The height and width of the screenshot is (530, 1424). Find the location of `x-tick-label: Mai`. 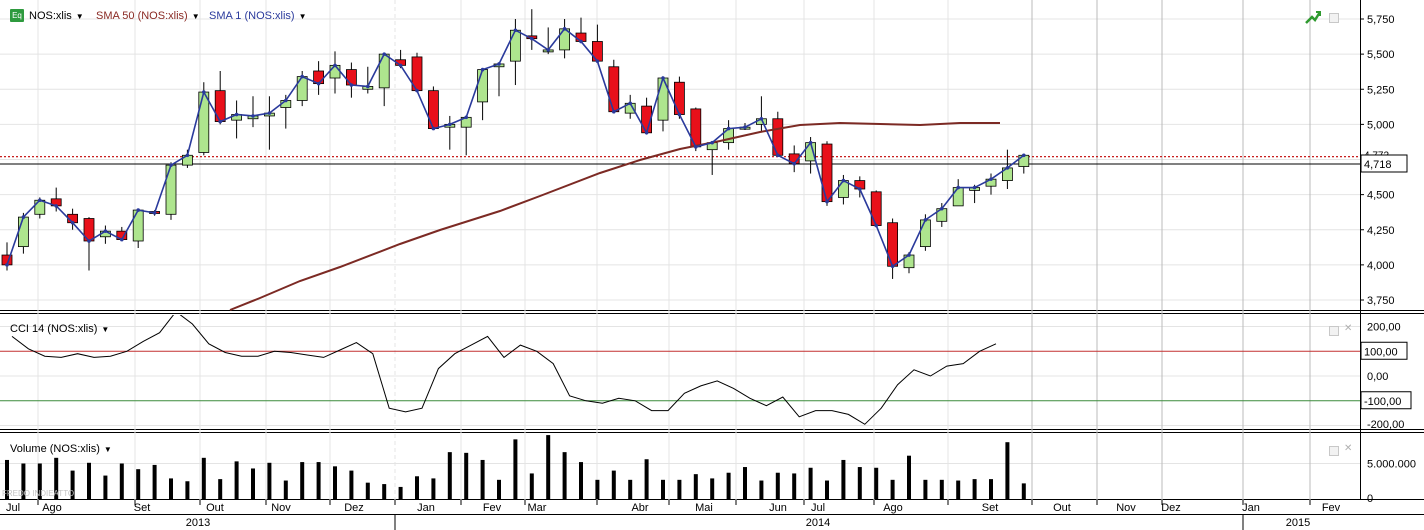

x-tick-label: Mai is located at coordinates (704, 508).